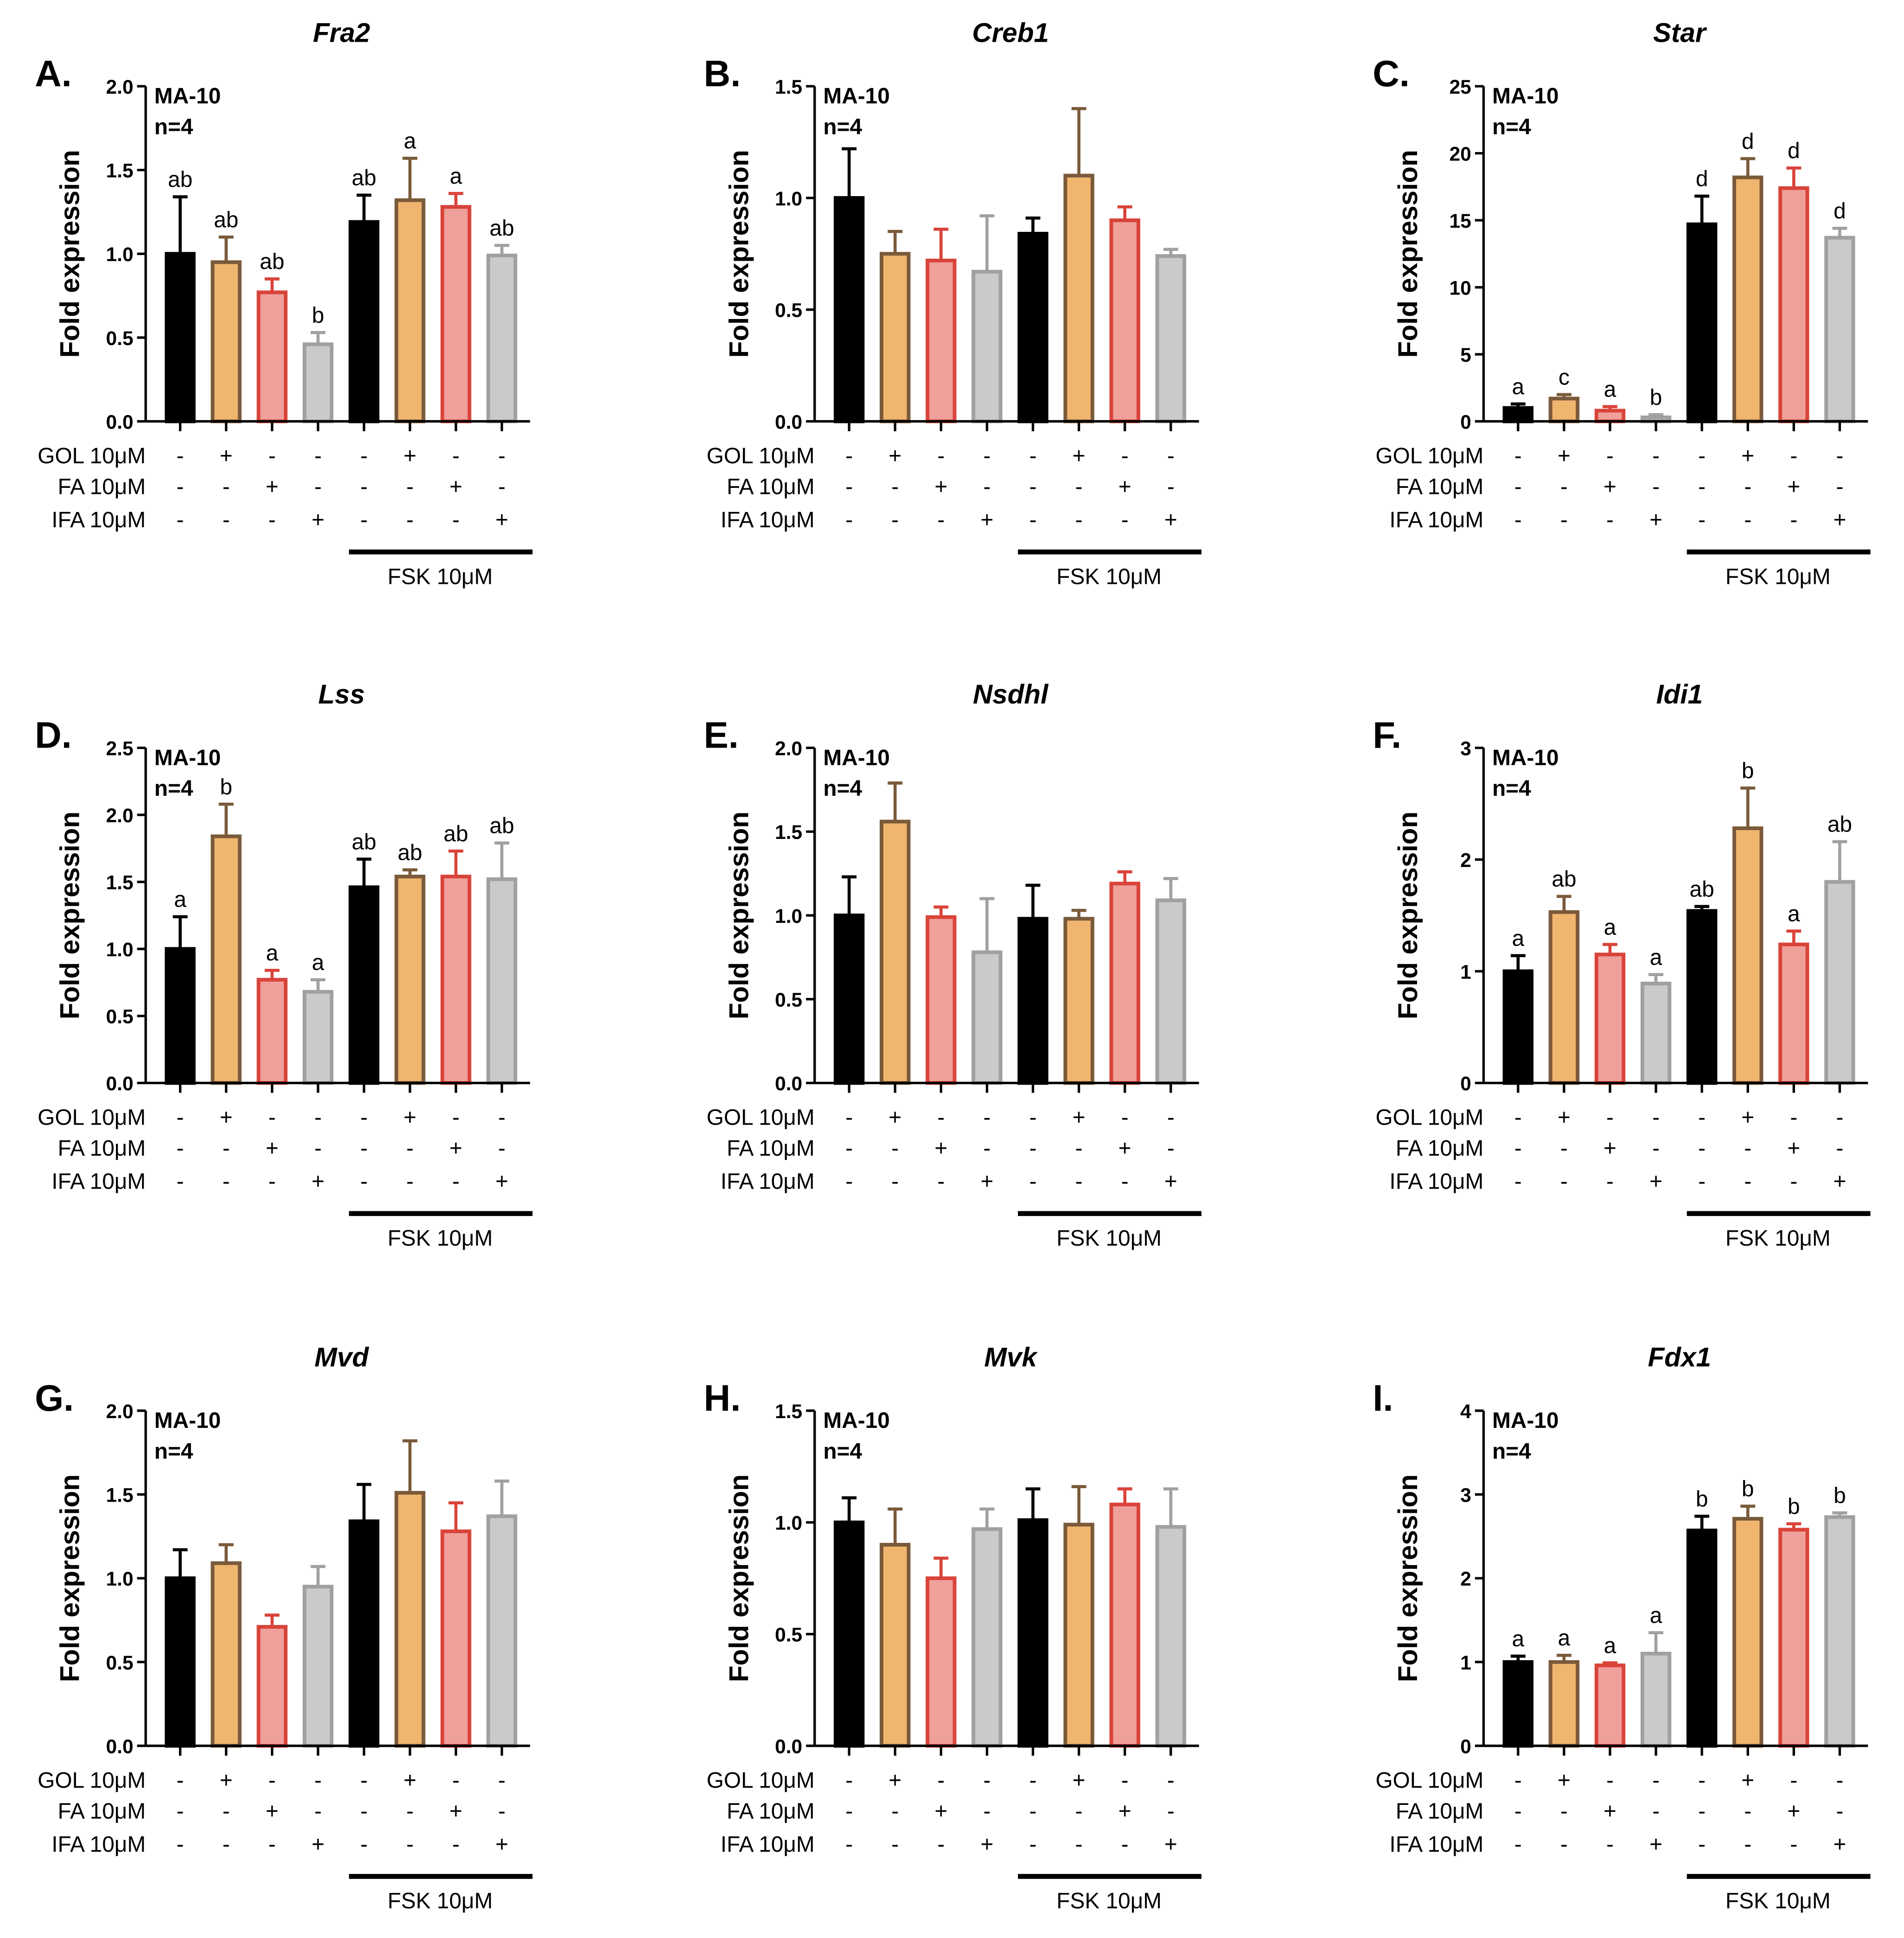 This screenshot has width=1904, height=1938. Describe the element at coordinates (1465, 1747) in the screenshot. I see `y-tick-label: 0` at that location.